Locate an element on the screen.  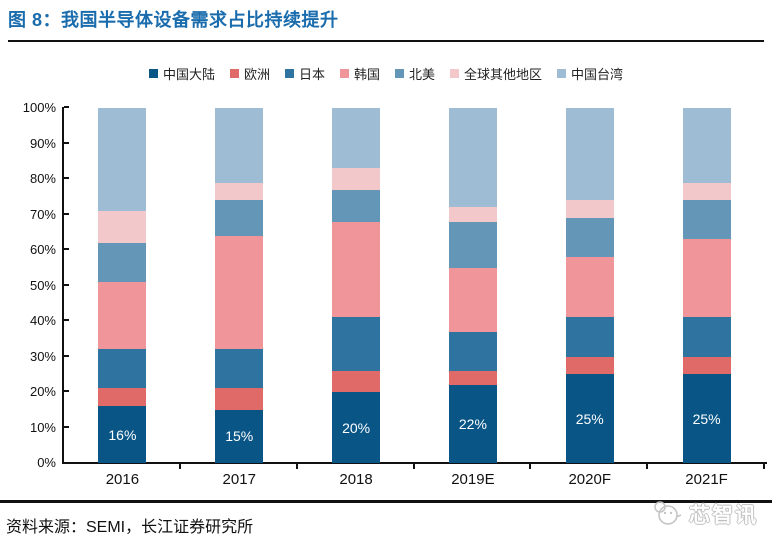
y-axis-label: 90% is located at coordinates (42, 143).